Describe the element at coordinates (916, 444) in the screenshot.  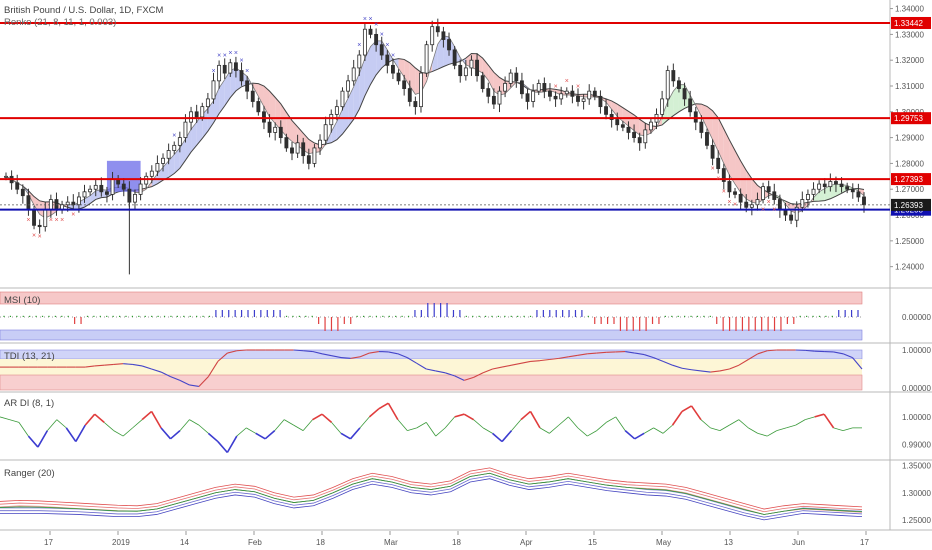
I see `ardi-tick-label: 0.99000` at that location.